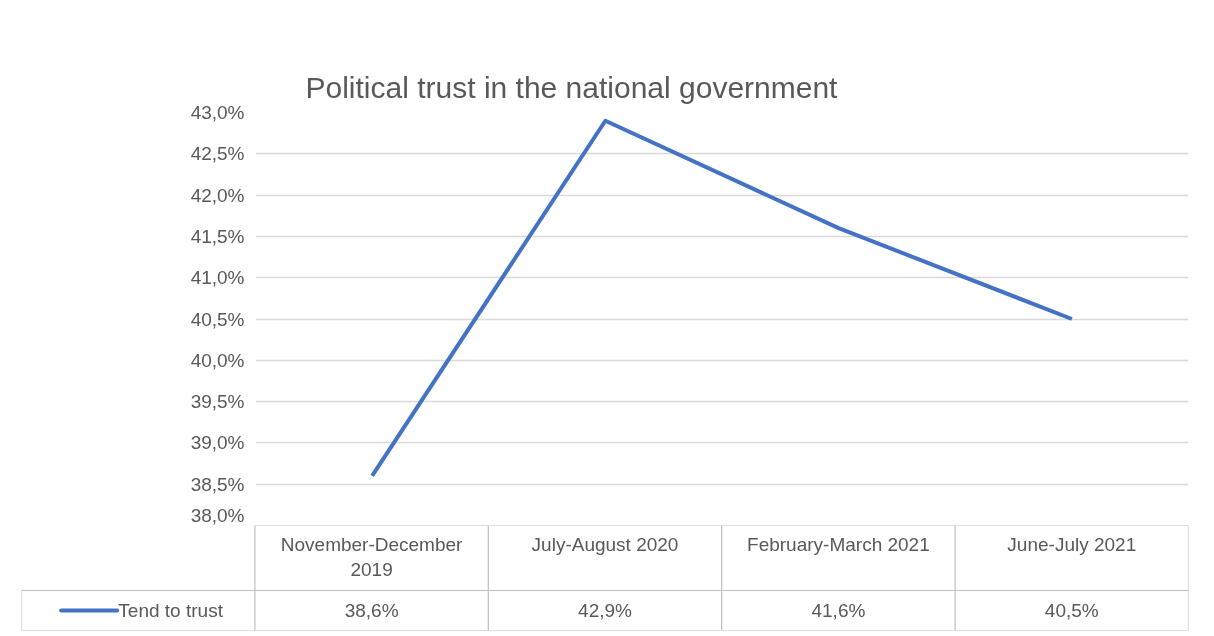  Describe the element at coordinates (605, 544) in the screenshot. I see `x-tick-label: July-August 2020` at that location.